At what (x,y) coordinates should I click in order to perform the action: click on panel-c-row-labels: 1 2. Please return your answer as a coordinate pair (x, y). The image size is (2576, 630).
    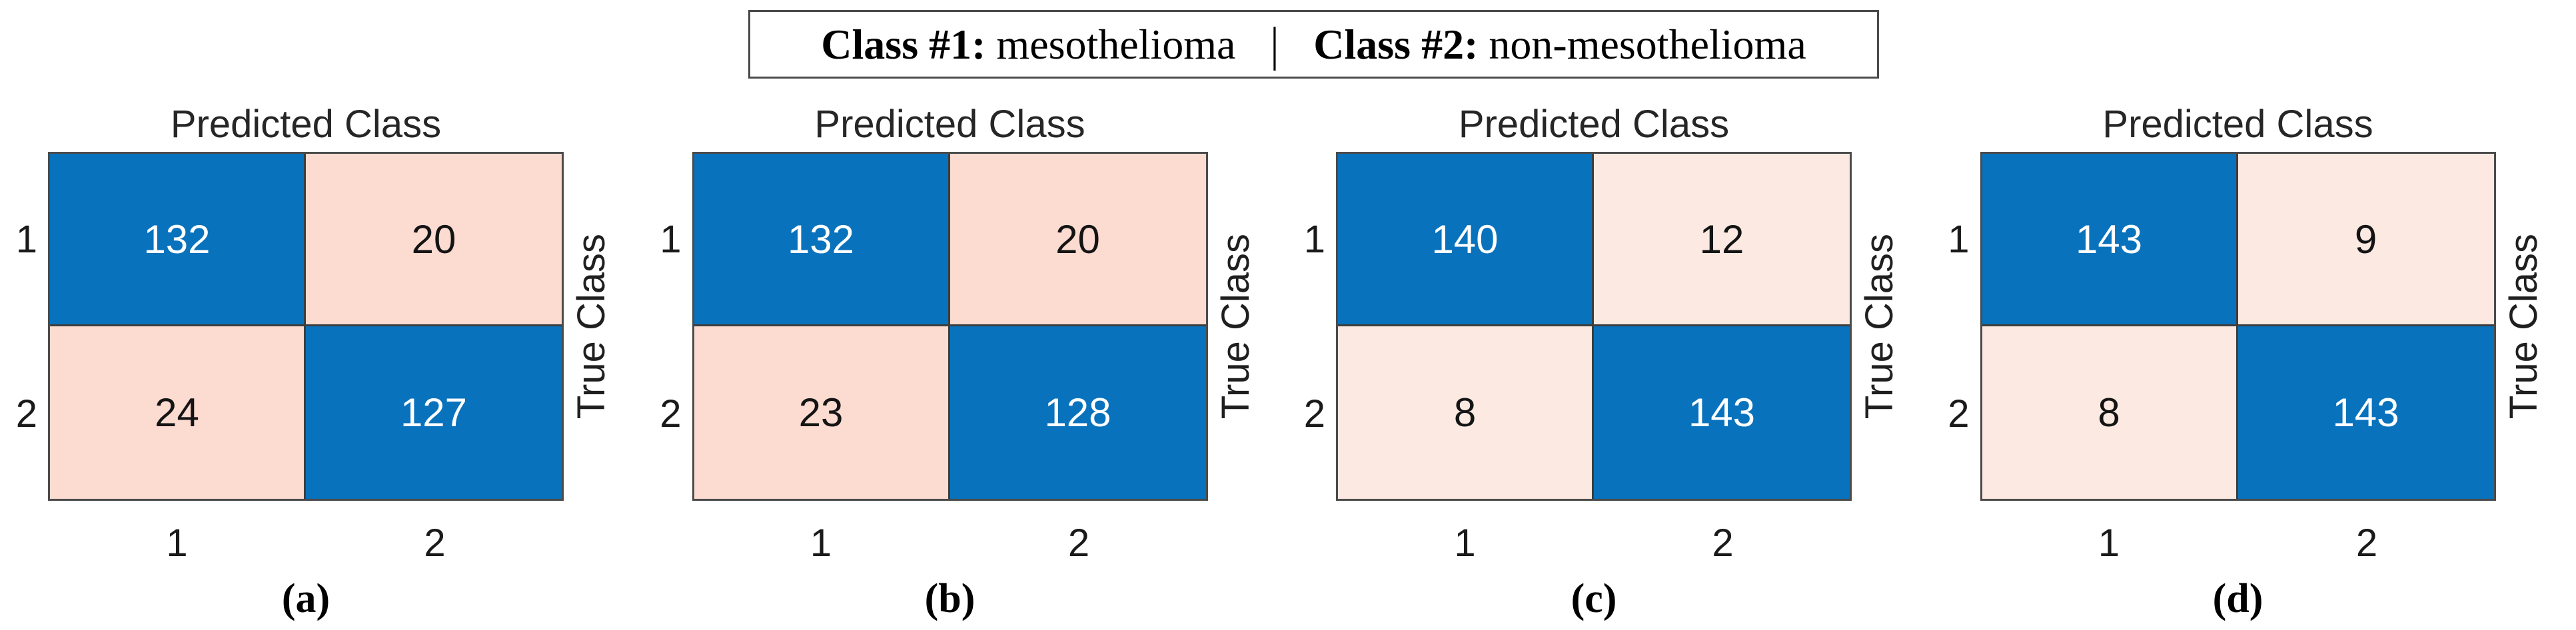
    Looking at the image, I should click on (1312, 326).